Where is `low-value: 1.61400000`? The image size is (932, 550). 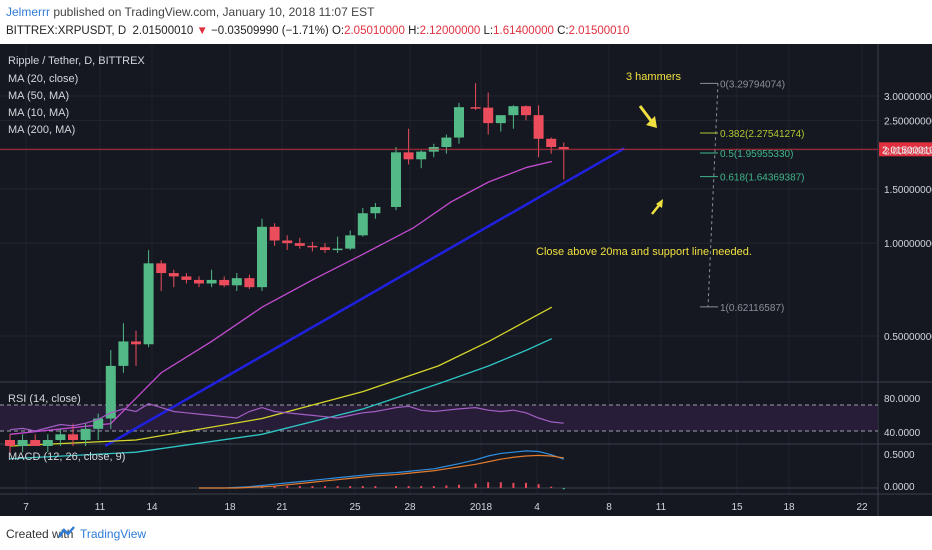
low-value: 1.61400000 is located at coordinates (523, 31).